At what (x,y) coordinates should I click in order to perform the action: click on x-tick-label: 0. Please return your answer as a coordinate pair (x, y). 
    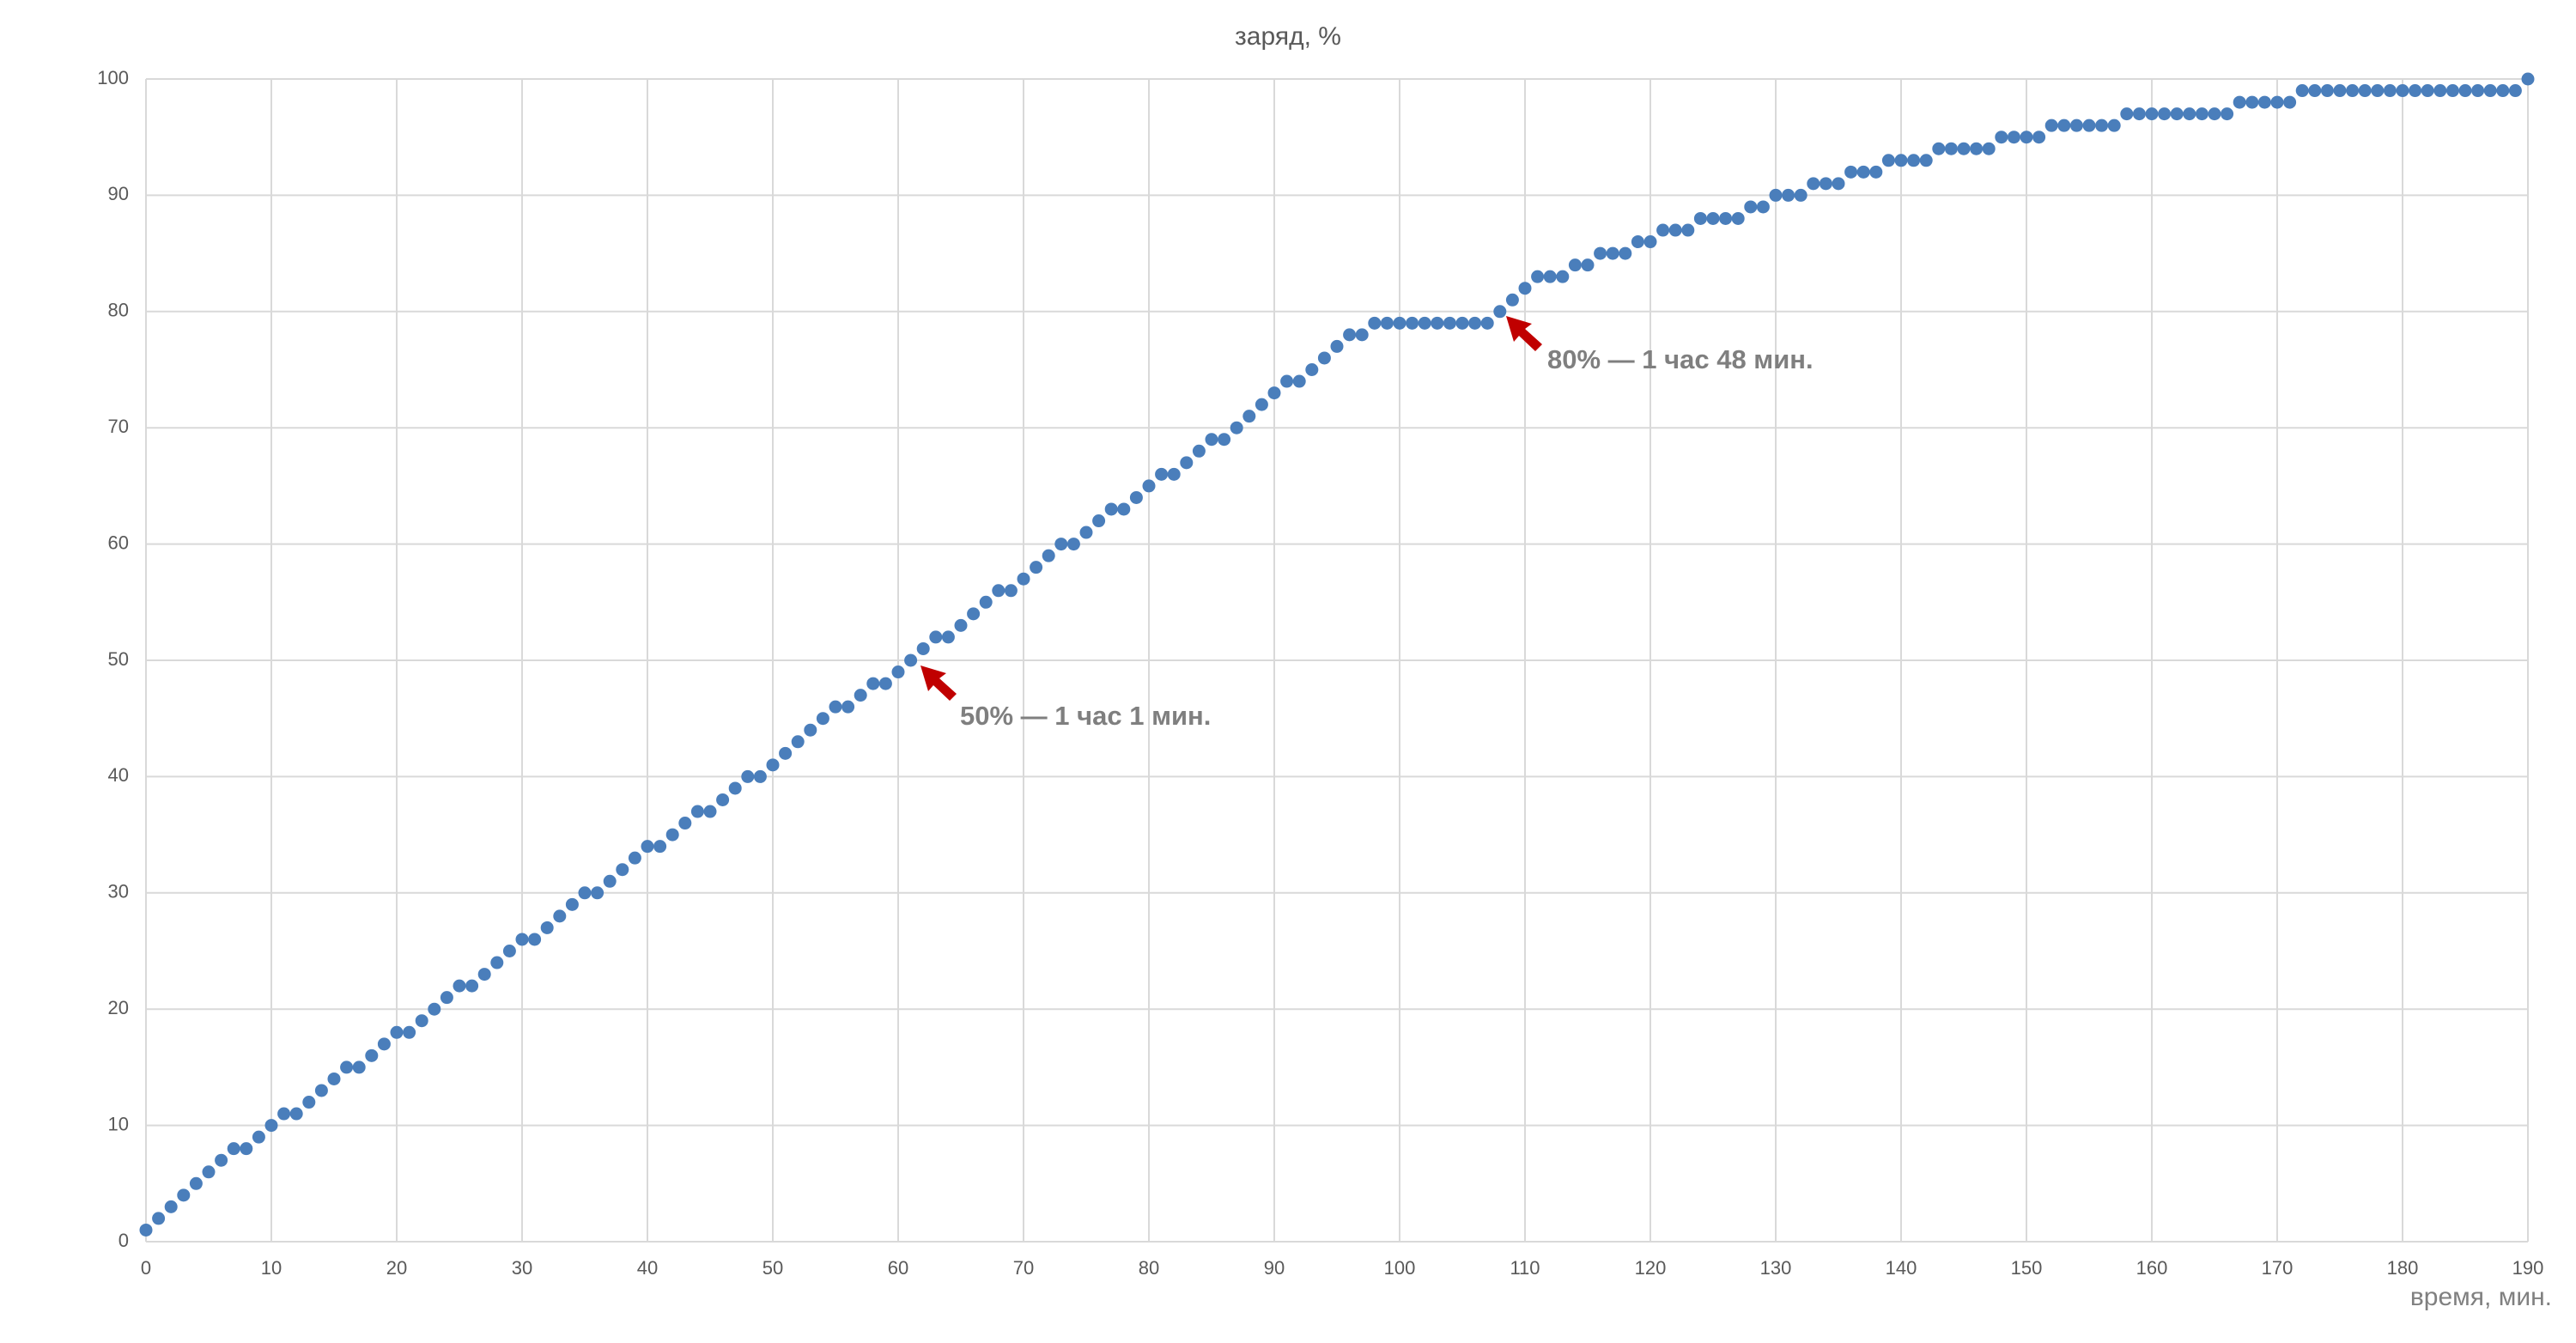
    Looking at the image, I should click on (146, 1268).